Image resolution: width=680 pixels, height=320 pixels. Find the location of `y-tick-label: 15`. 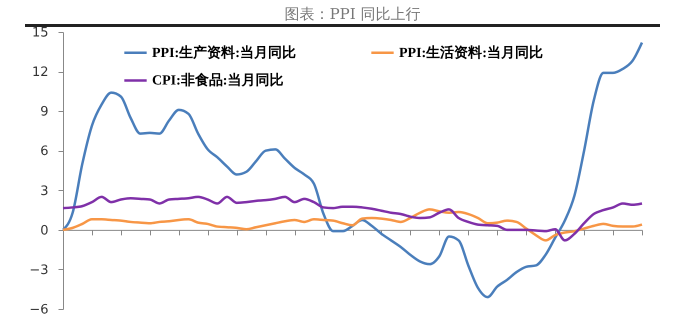

y-tick-label: 15 is located at coordinates (40, 33).